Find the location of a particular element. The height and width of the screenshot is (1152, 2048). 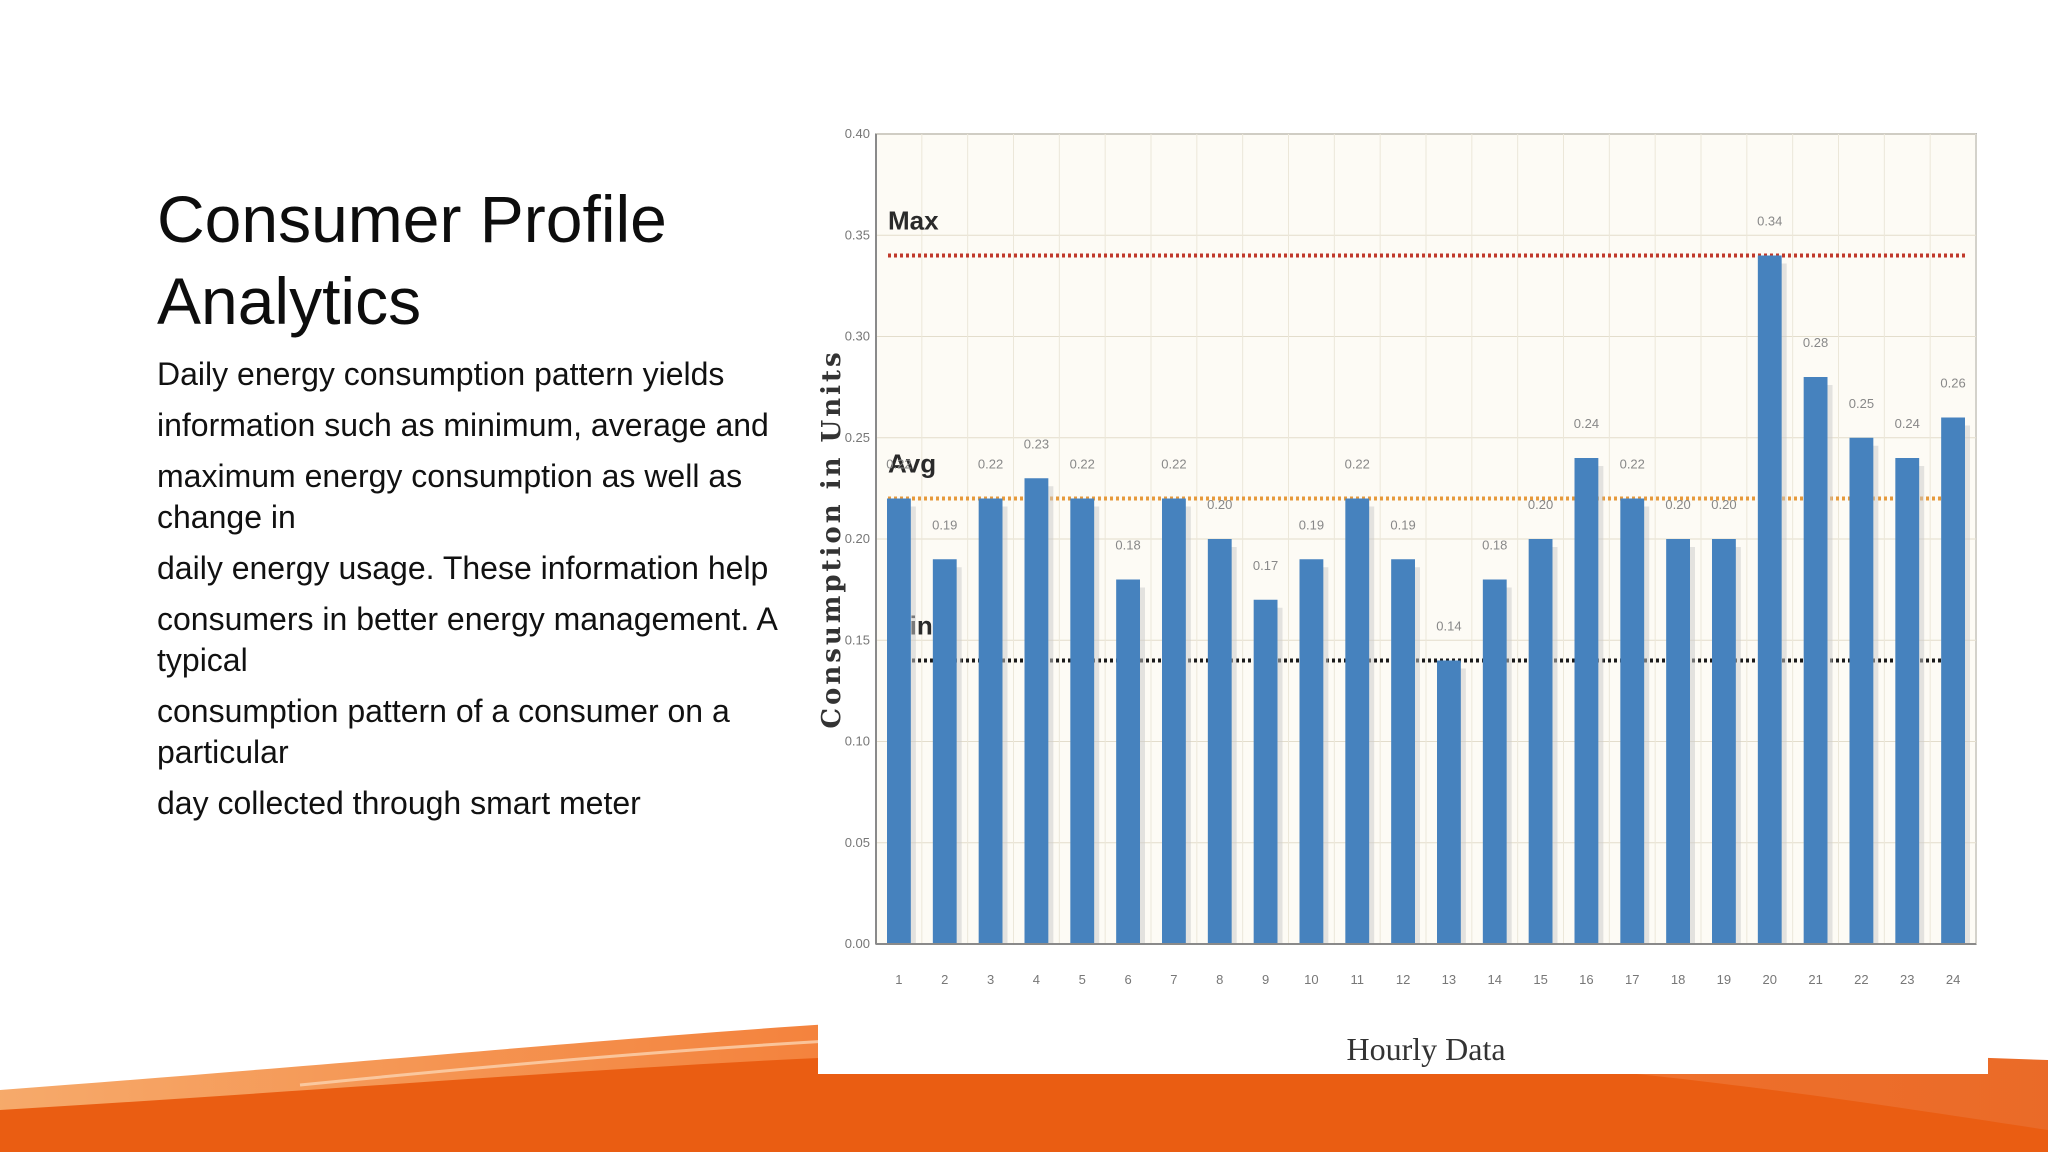

x-tick-label: 3 is located at coordinates (990, 979).